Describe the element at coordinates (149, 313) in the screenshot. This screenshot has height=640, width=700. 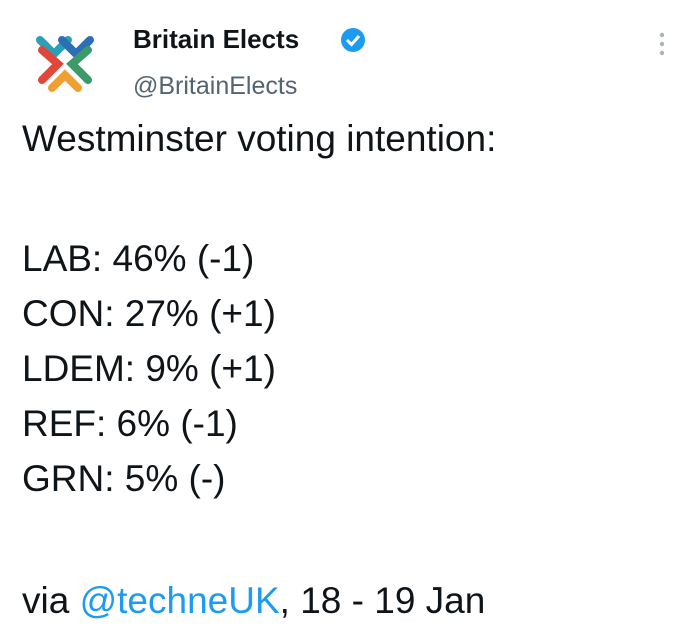
I see `poll-line: CON: 27% (+1)` at that location.